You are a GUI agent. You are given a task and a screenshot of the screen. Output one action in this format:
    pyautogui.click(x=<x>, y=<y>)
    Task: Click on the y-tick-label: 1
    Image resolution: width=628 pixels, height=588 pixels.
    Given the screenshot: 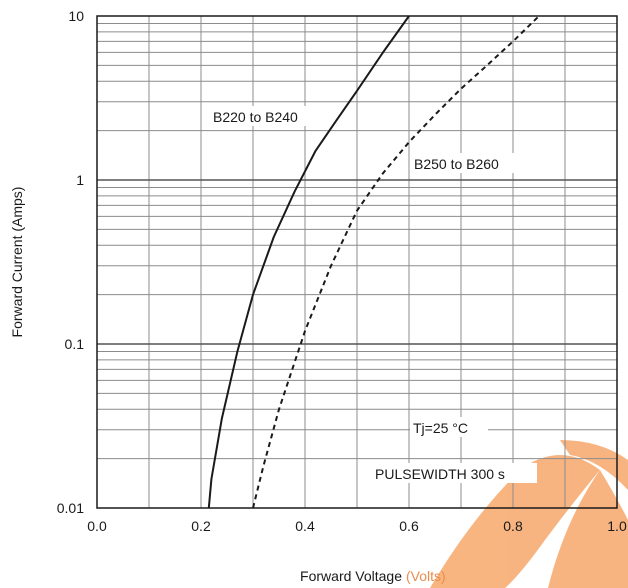 What is the action you would take?
    pyautogui.click(x=80, y=180)
    